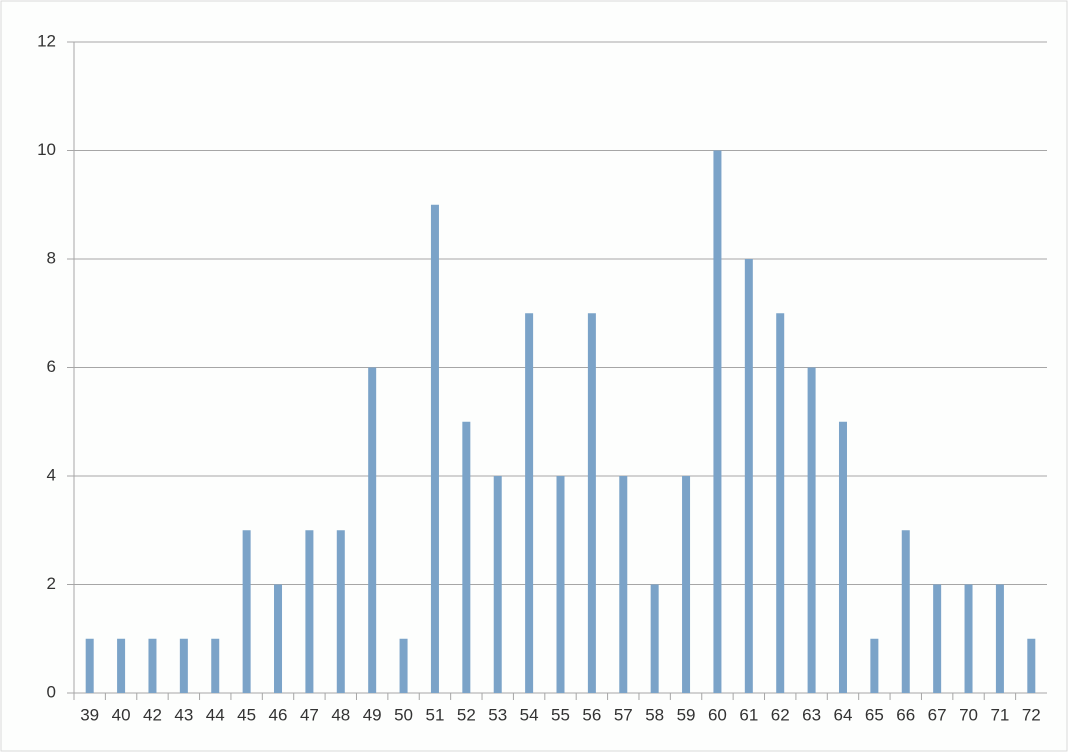 The width and height of the screenshot is (1068, 752). I want to click on x-tick-label: 54, so click(529, 714).